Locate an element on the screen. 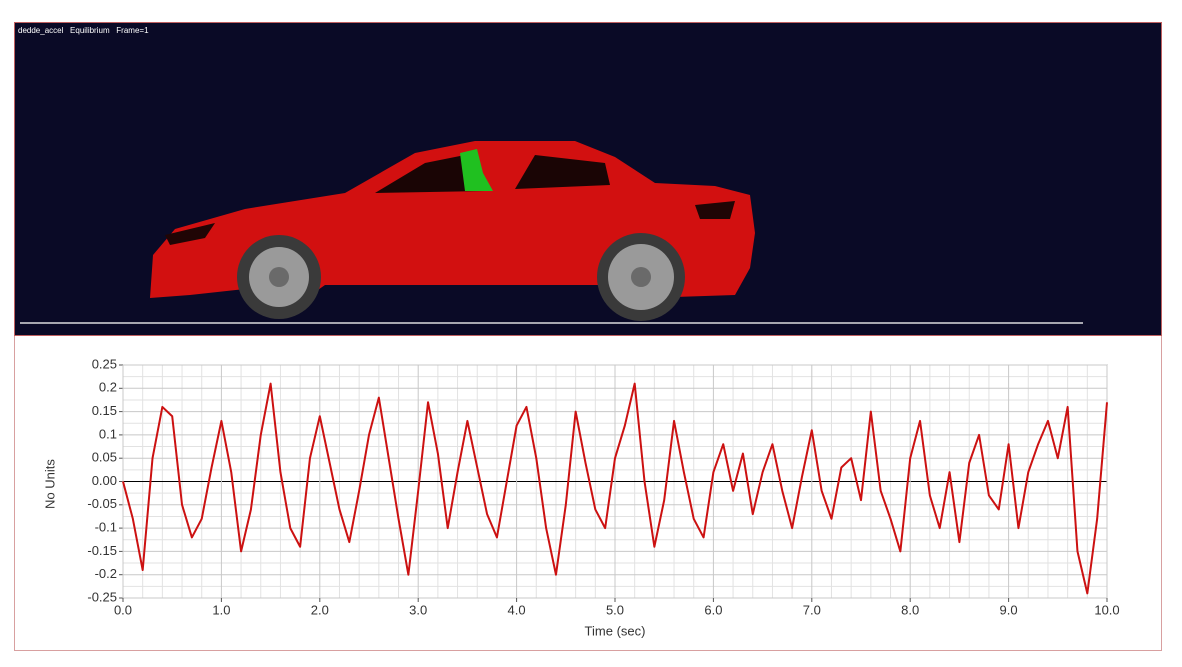 The height and width of the screenshot is (667, 1182). y-axis-label: No Units is located at coordinates (49, 484).